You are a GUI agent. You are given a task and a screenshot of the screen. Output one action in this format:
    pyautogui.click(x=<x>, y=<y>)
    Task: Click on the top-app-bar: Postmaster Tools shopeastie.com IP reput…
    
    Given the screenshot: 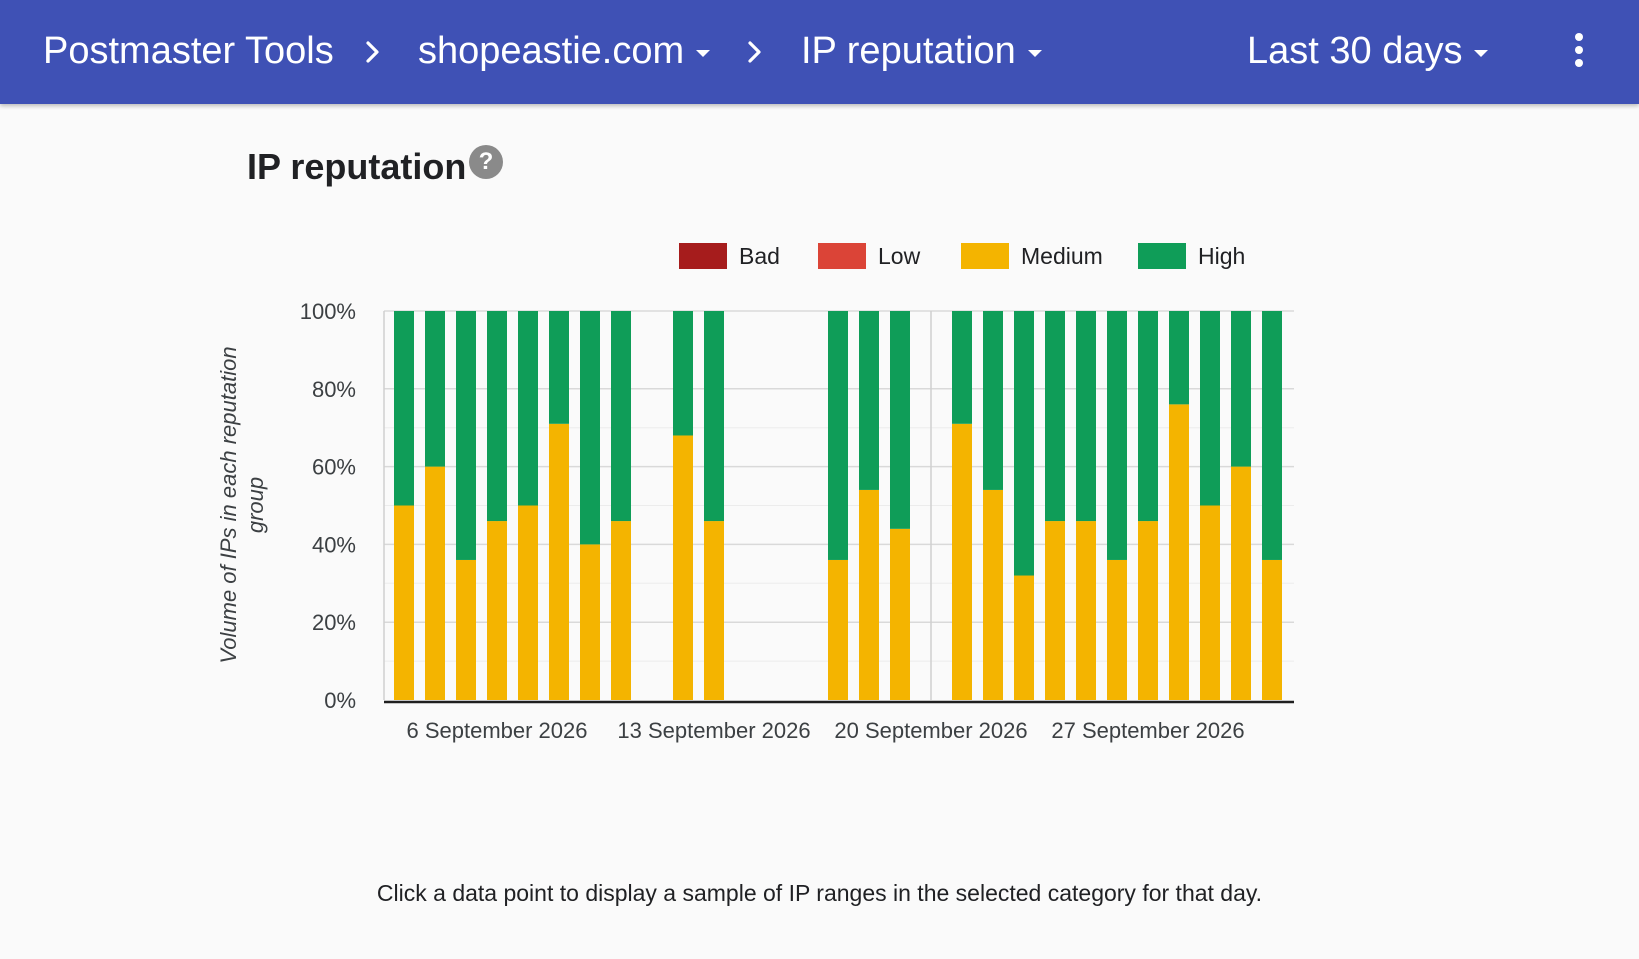 What is the action you would take?
    pyautogui.click(x=819, y=52)
    